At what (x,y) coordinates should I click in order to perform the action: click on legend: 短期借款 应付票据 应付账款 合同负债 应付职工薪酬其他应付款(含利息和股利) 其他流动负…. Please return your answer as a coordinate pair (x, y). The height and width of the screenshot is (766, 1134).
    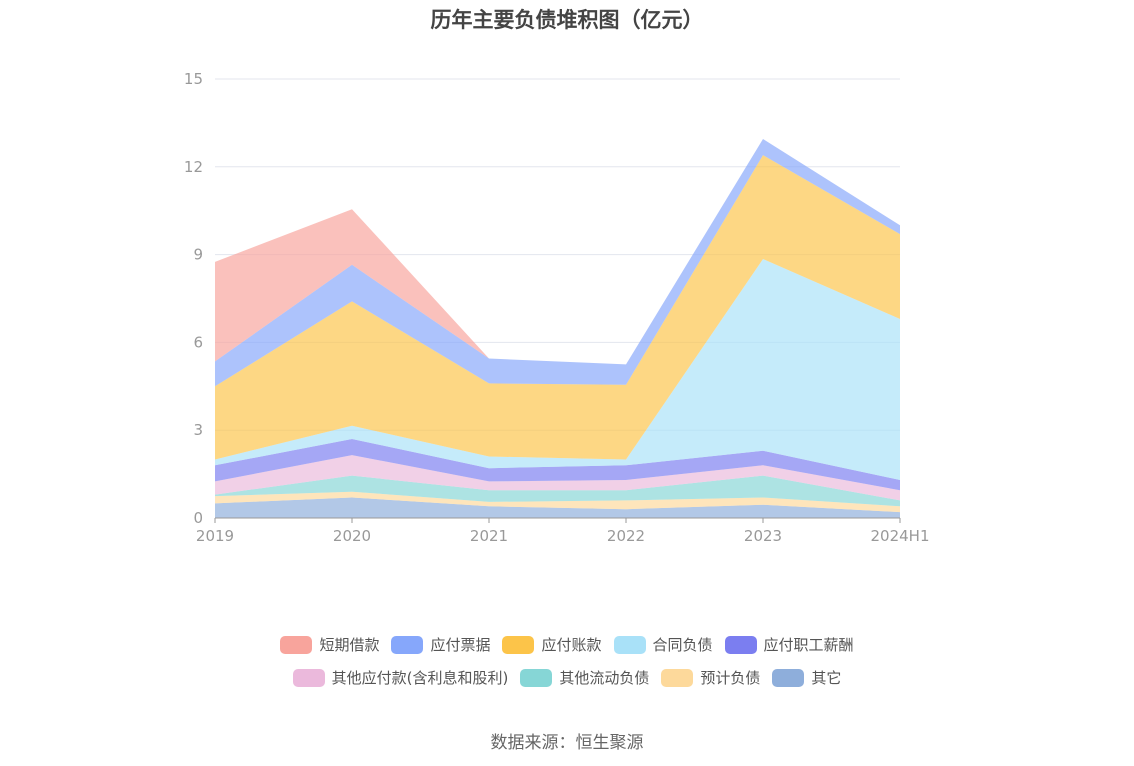
    Looking at the image, I should click on (567, 661).